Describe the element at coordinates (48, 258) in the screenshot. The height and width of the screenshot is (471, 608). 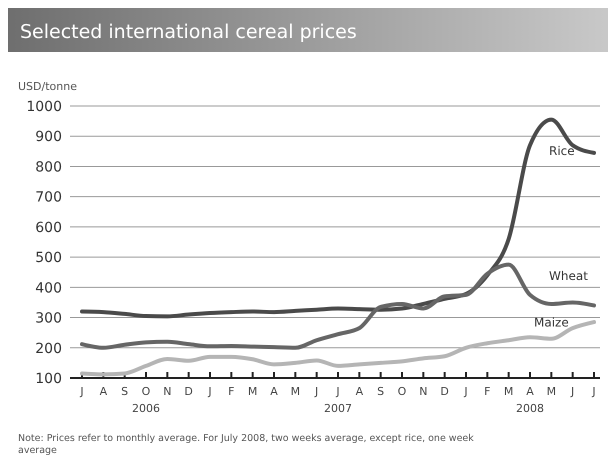
I see `y-tick-label: 500` at that location.